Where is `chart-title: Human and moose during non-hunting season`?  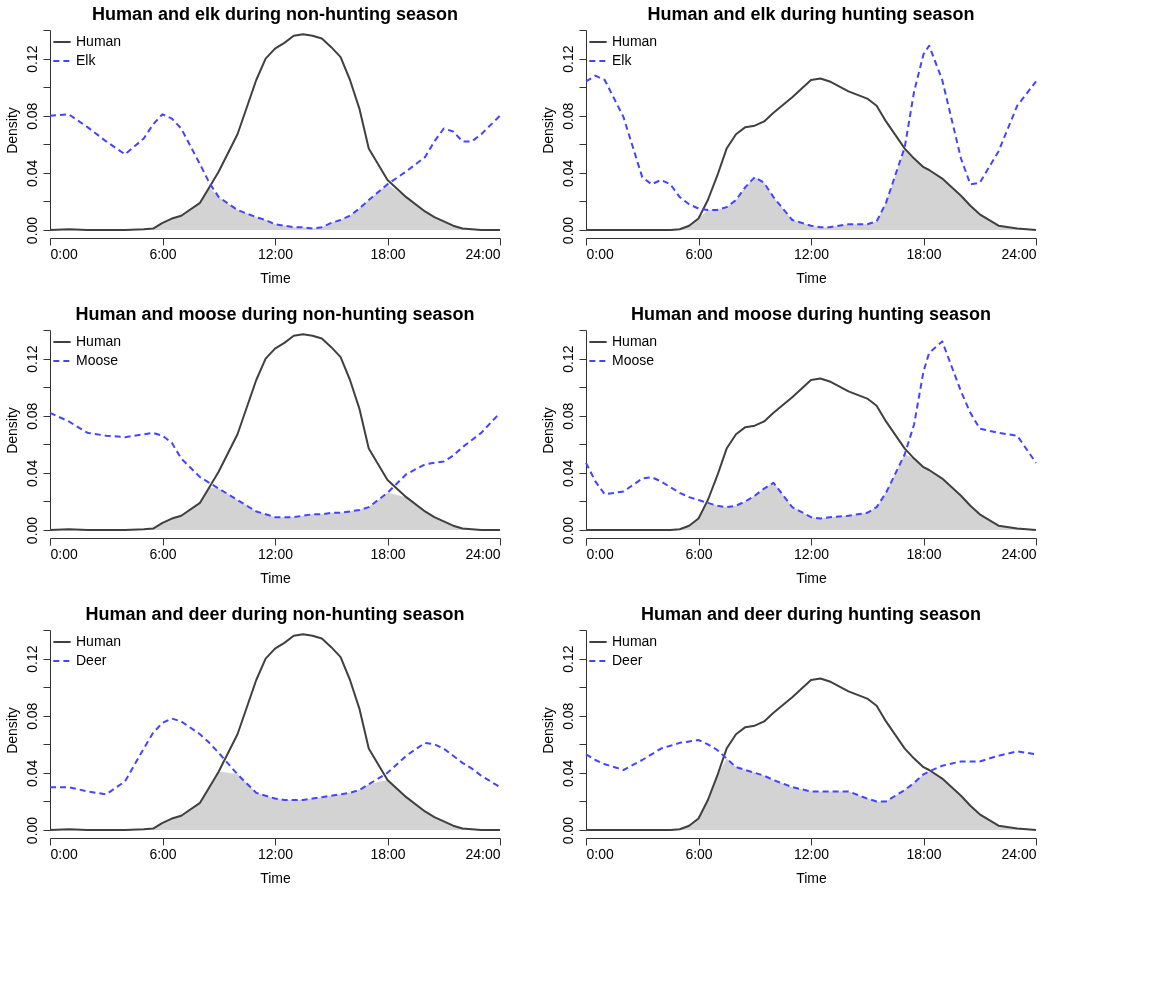
chart-title: Human and moose during non-hunting season is located at coordinates (275, 313).